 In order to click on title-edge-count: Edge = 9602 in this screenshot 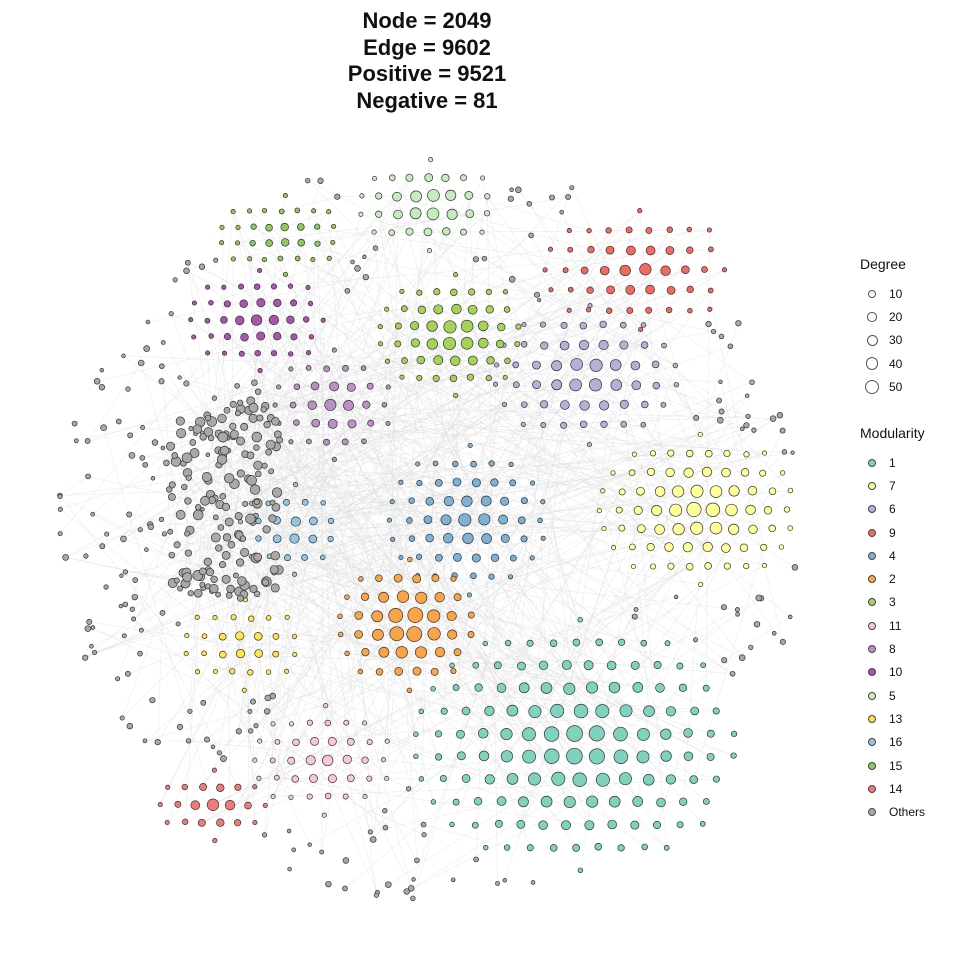, I will do `click(427, 47)`.